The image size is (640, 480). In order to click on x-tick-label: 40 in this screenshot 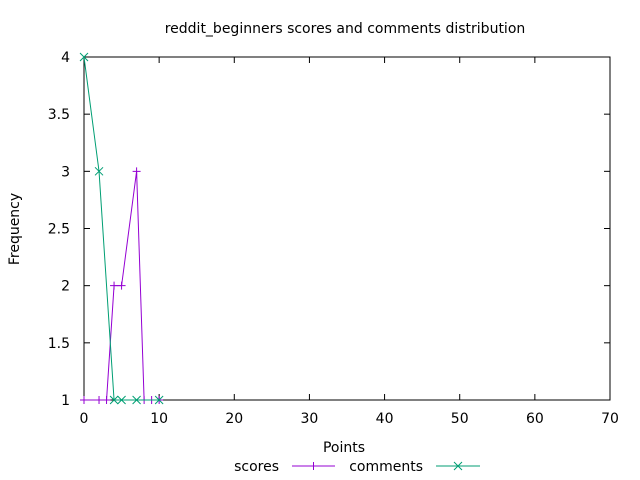, I will do `click(385, 419)`.